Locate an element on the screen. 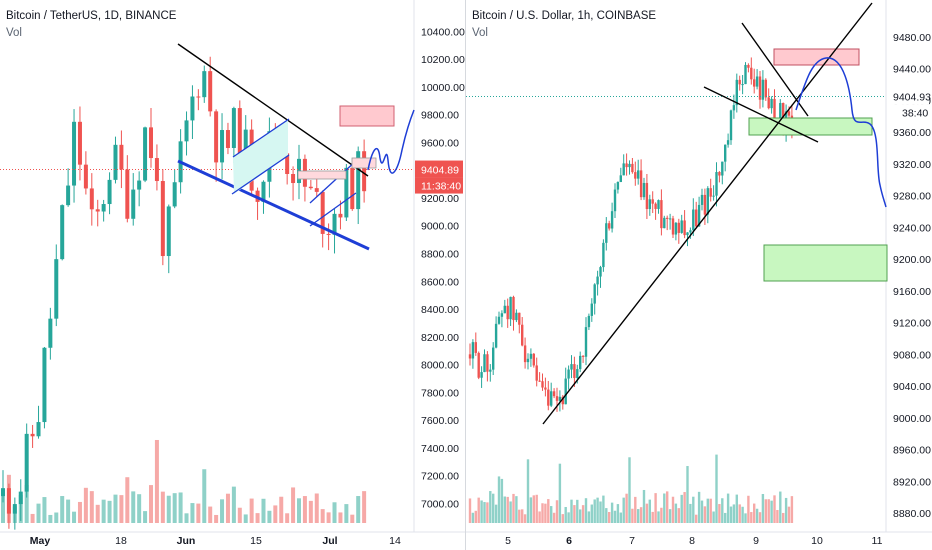 This screenshot has height=550, width=932. pane-divider is located at coordinates (465, 275).